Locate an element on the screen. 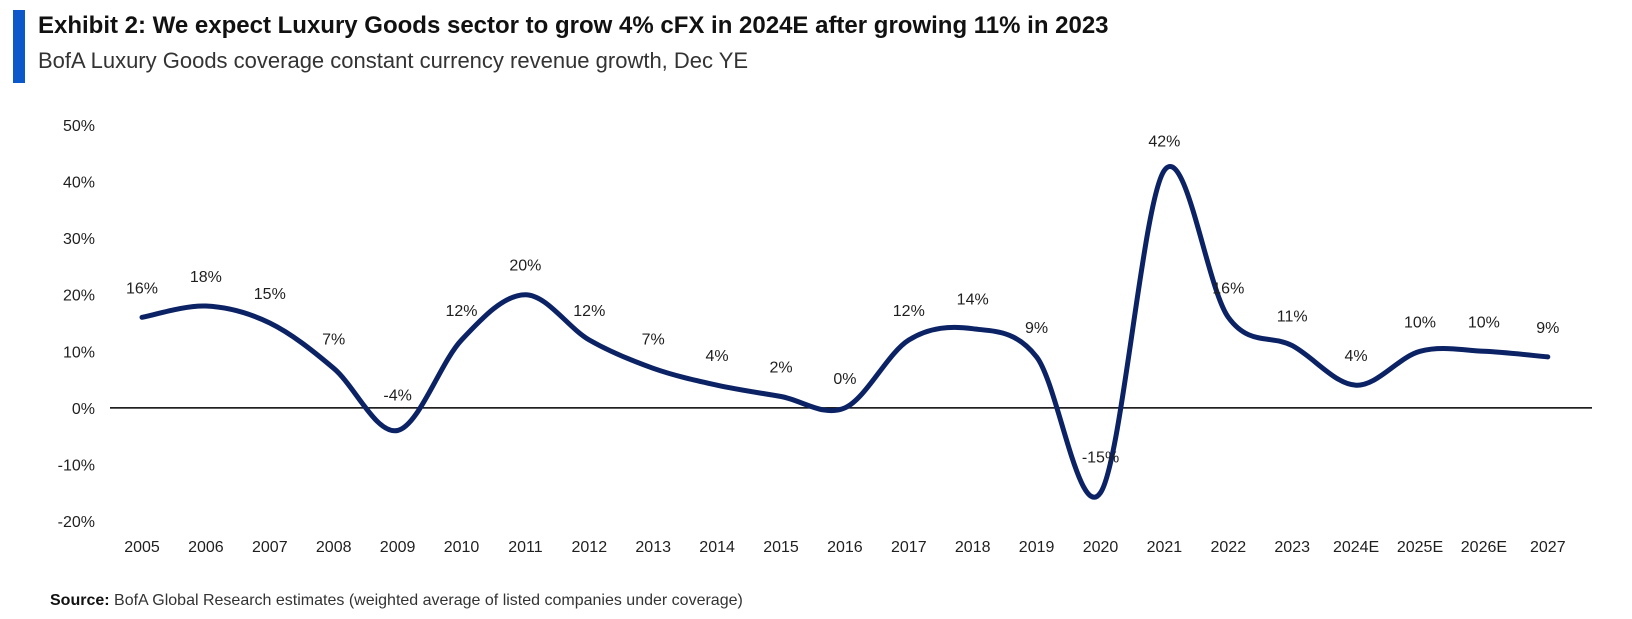 Image resolution: width=1632 pixels, height=619 pixels. y-tick-label: 30% is located at coordinates (79, 239).